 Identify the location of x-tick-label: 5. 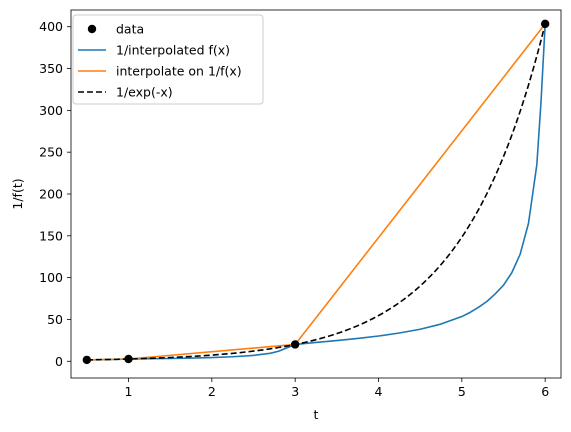
(462, 391).